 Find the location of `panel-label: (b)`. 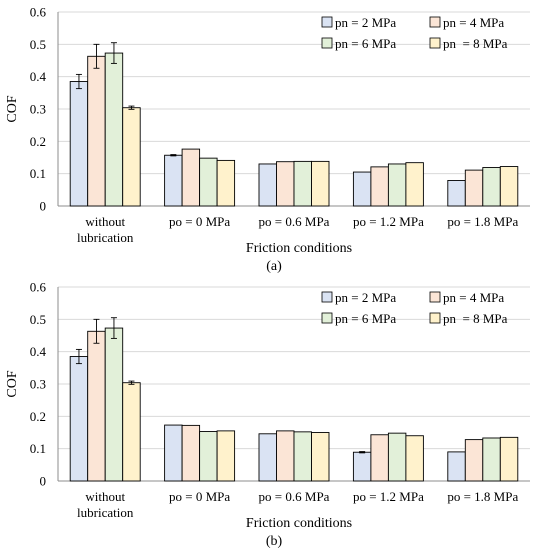

panel-label: (b) is located at coordinates (274, 541).